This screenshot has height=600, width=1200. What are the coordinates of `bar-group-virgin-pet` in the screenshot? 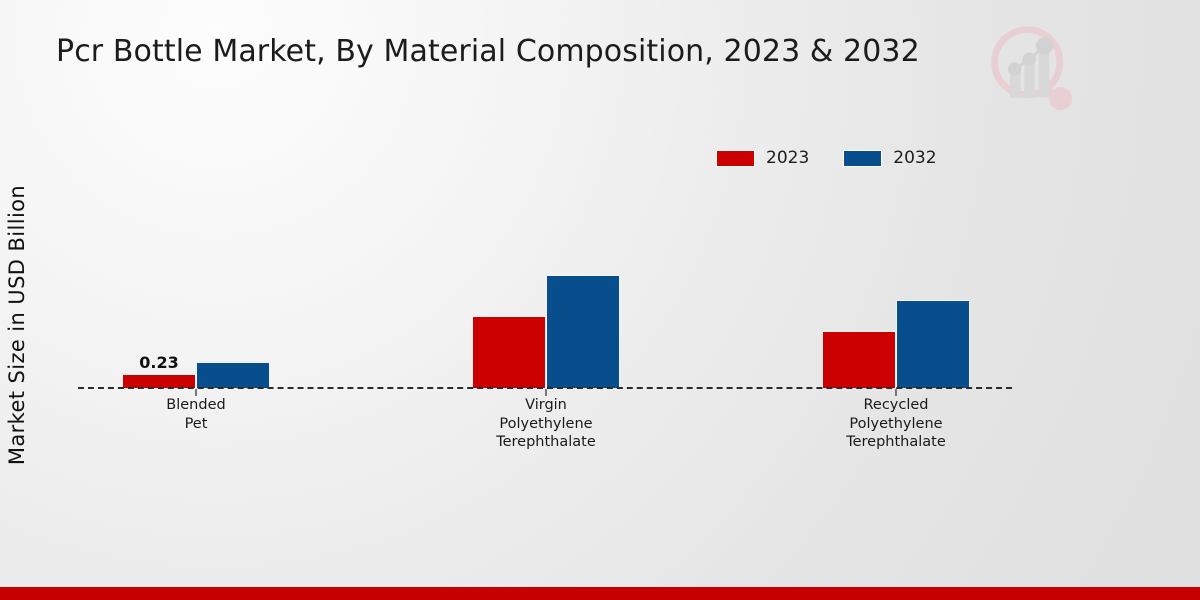 It's located at (547, 279).